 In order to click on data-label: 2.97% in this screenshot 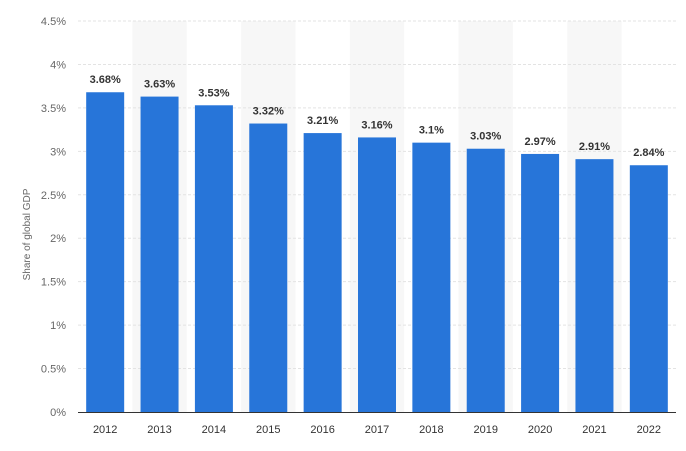, I will do `click(539, 142)`.